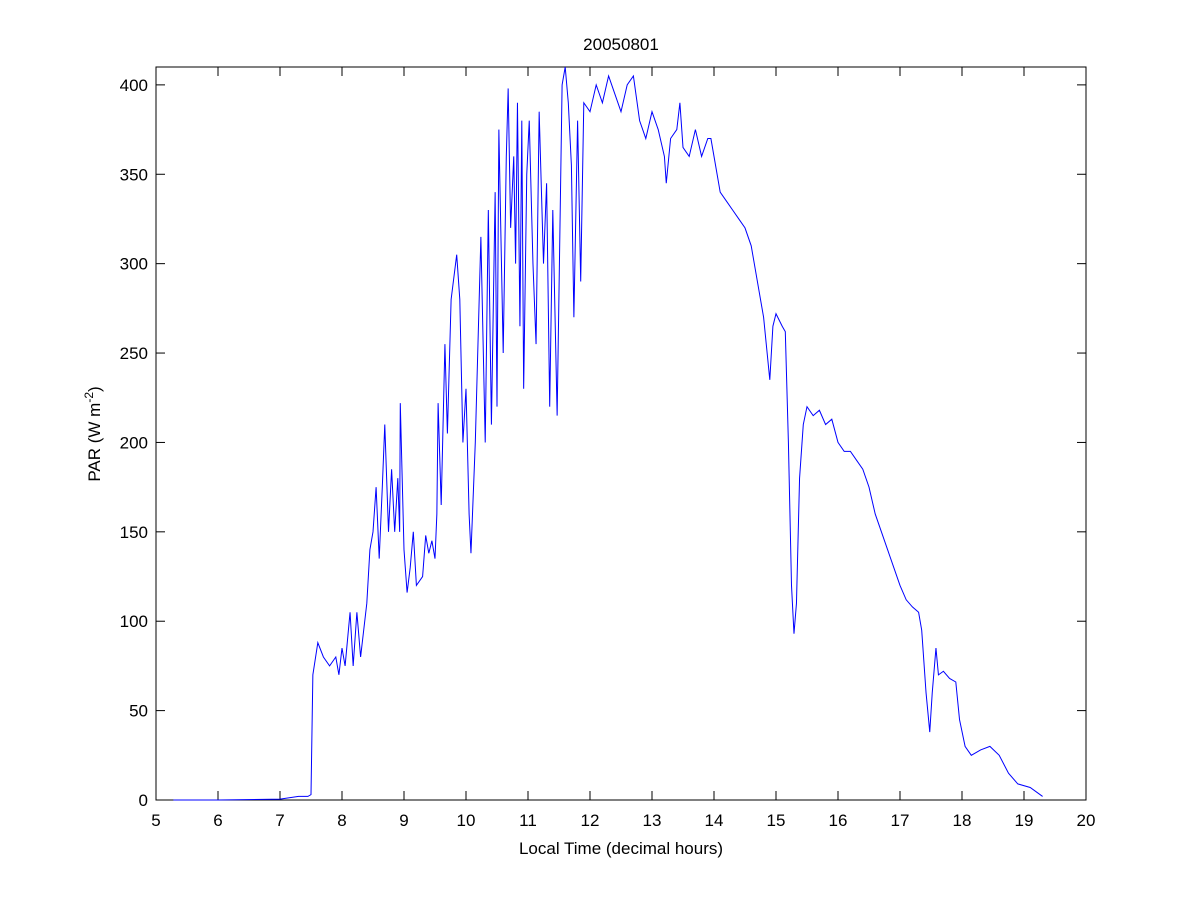 The height and width of the screenshot is (900, 1200). I want to click on x-tick-label: 11, so click(528, 820).